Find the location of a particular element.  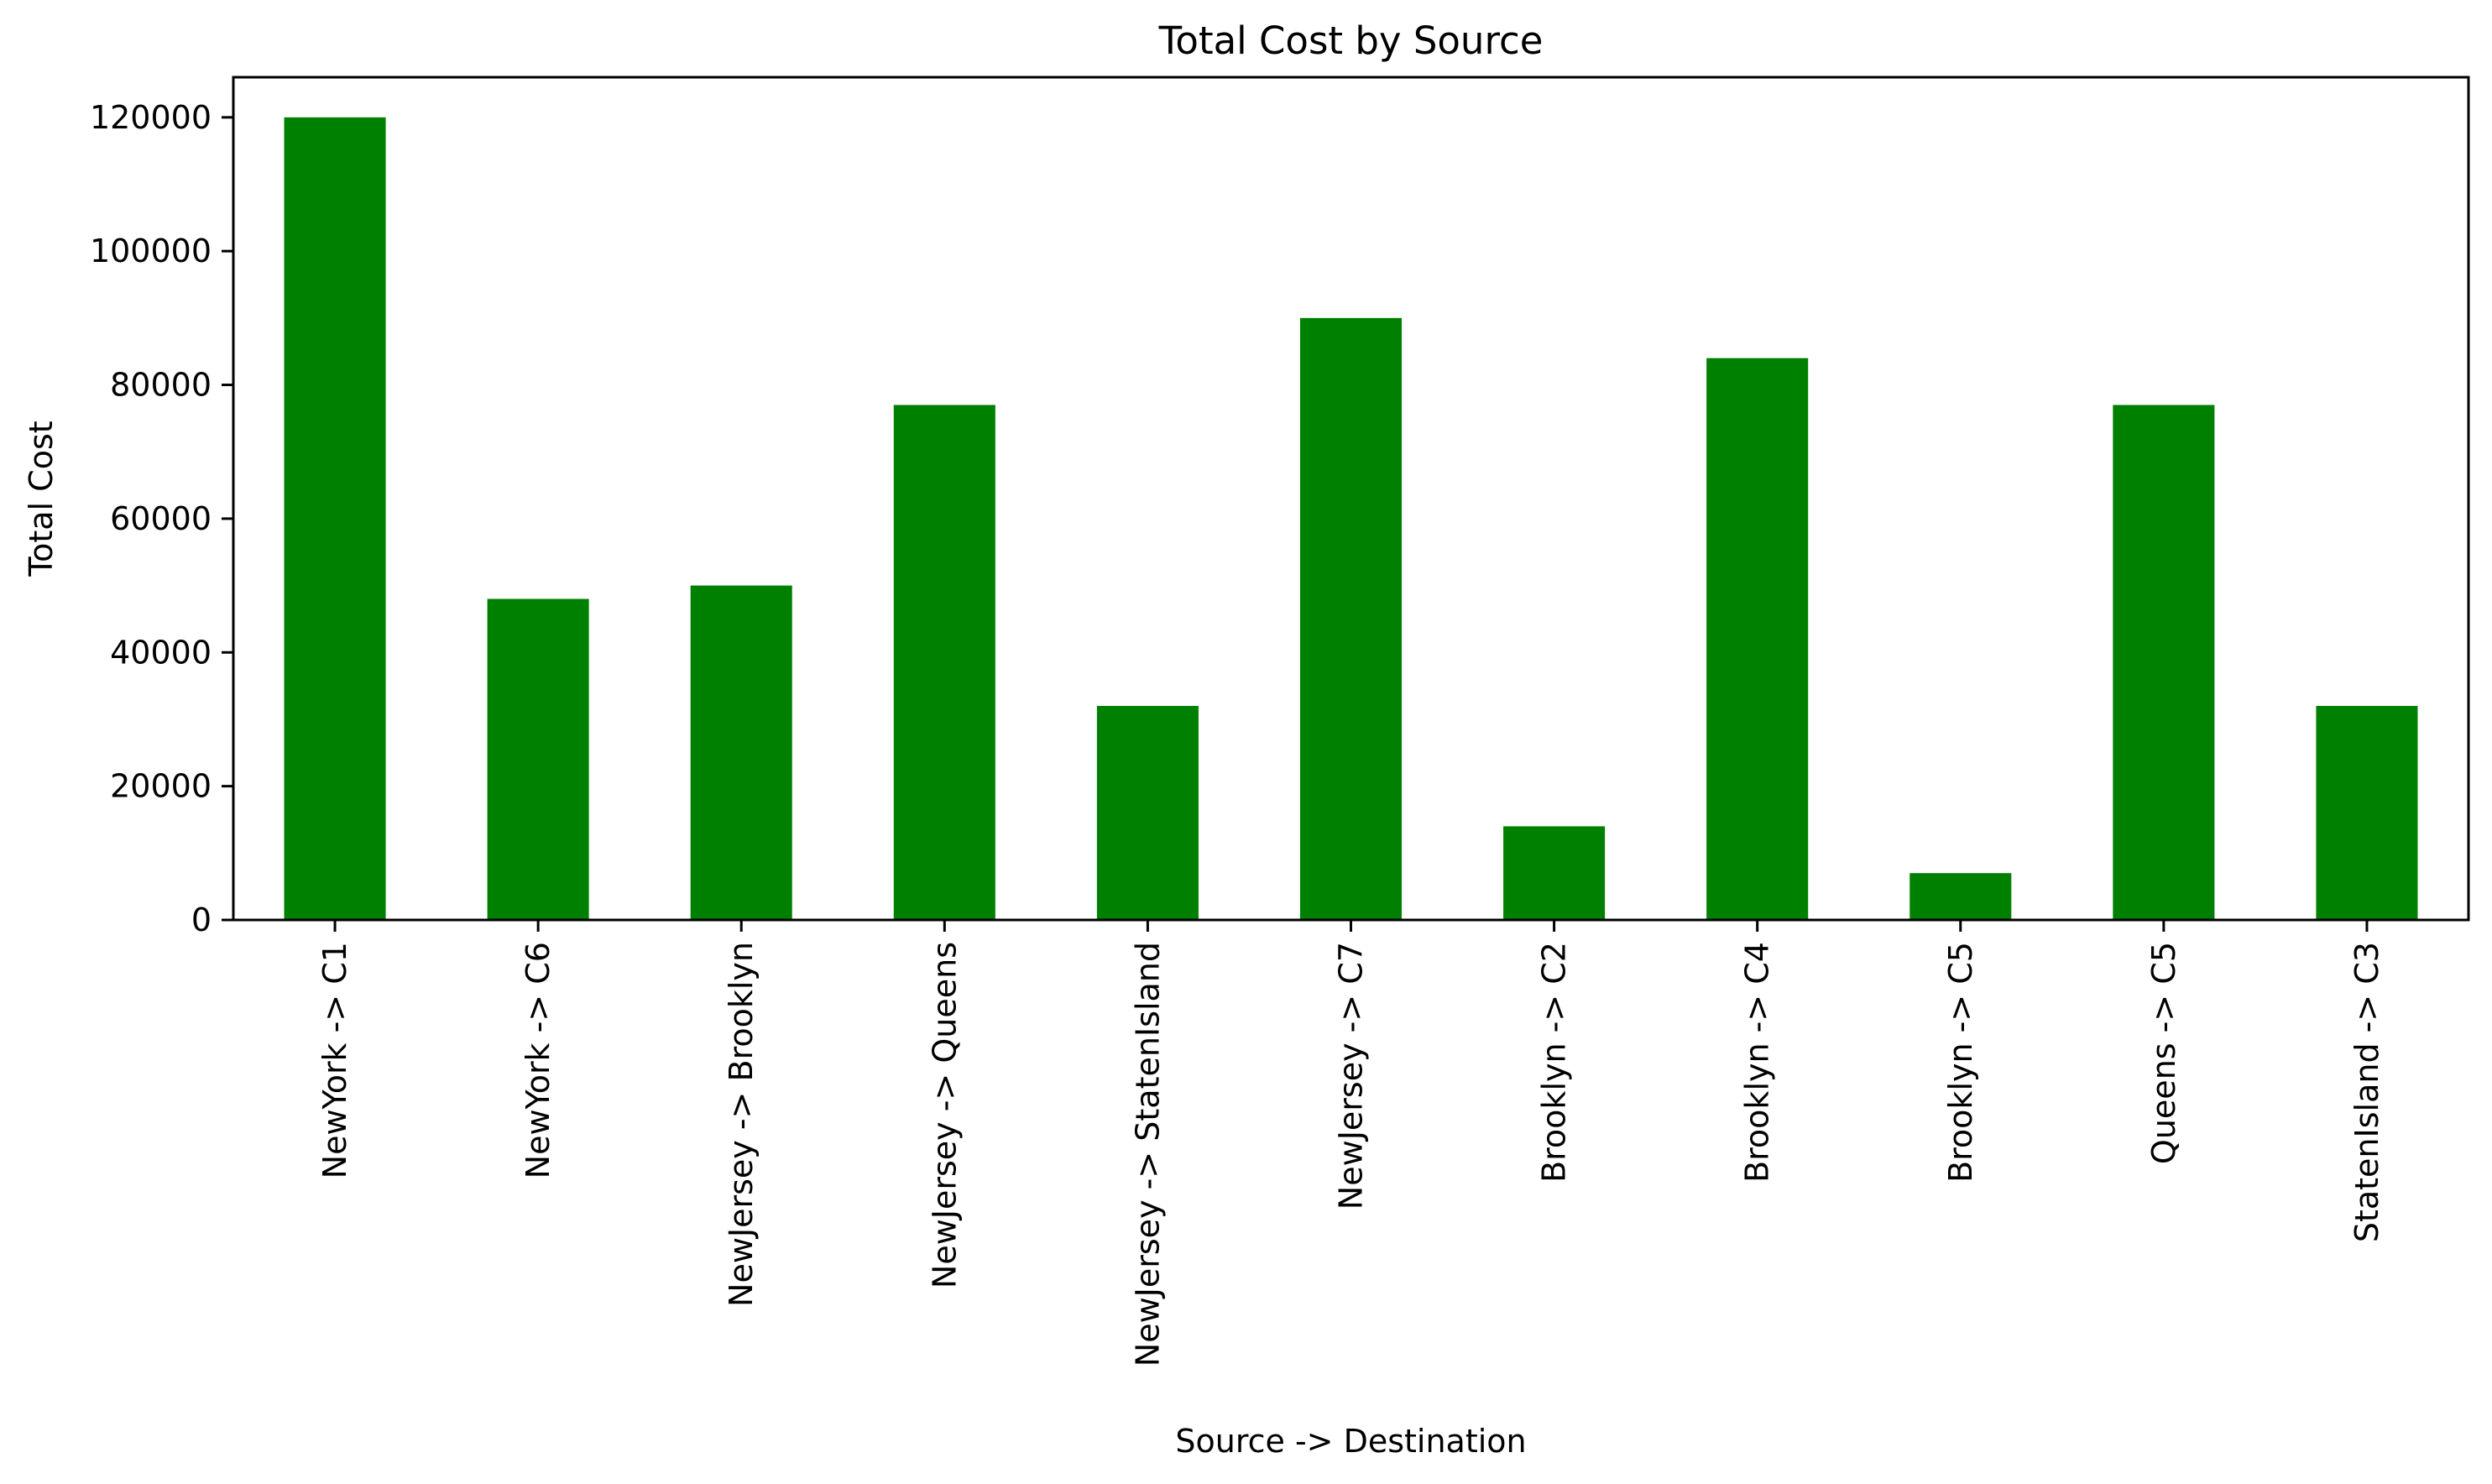

y-tick-label: 60000 is located at coordinates (161, 518).